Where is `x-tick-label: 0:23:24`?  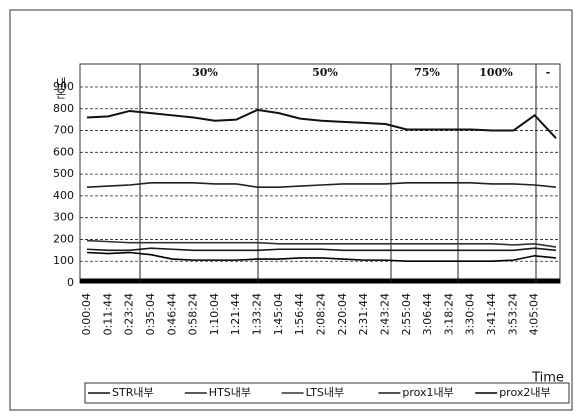 x-tick-label: 0:23:24 is located at coordinates (129, 314).